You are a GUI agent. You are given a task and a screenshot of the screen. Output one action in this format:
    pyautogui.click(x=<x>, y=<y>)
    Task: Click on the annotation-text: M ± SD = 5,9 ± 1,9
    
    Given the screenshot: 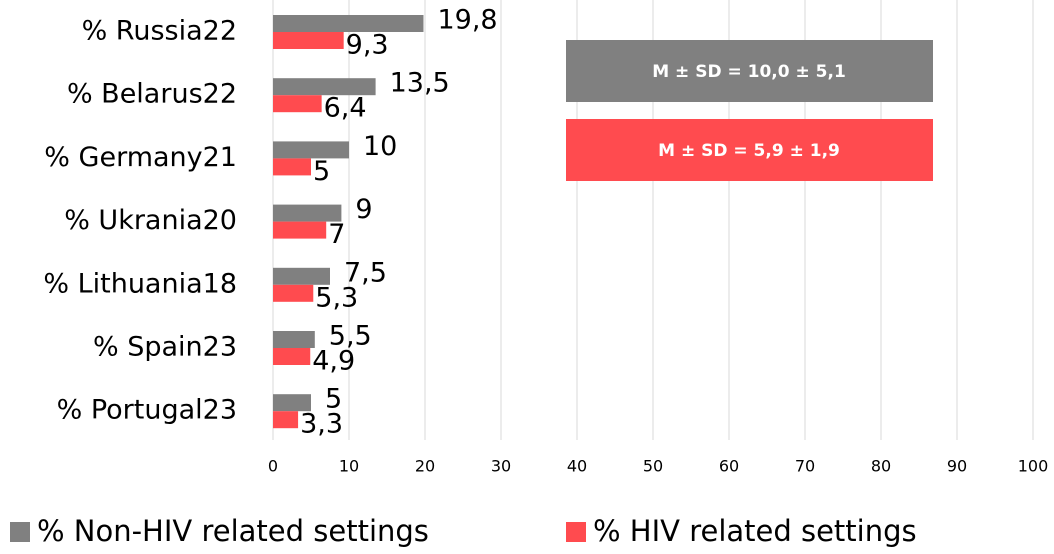 What is the action you would take?
    pyautogui.click(x=749, y=151)
    